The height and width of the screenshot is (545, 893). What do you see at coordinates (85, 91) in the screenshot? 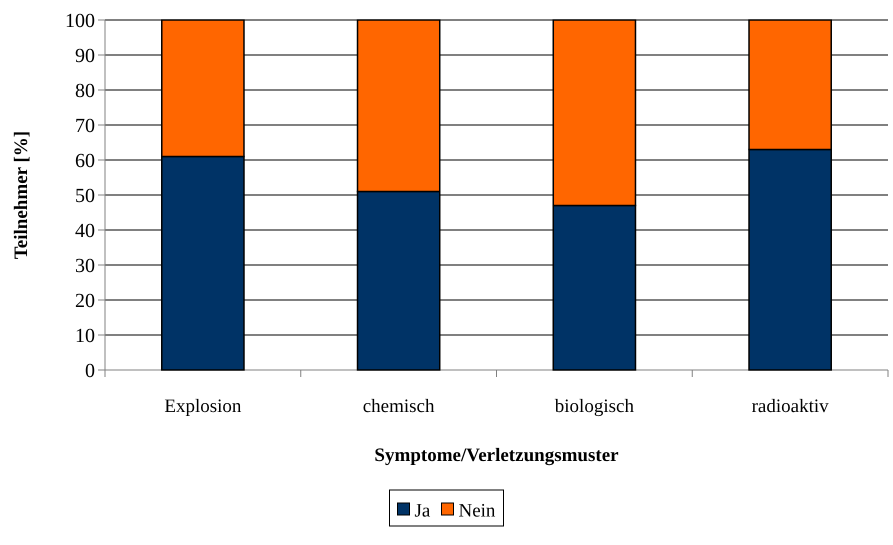
I see `y-tick-label: 80` at bounding box center [85, 91].